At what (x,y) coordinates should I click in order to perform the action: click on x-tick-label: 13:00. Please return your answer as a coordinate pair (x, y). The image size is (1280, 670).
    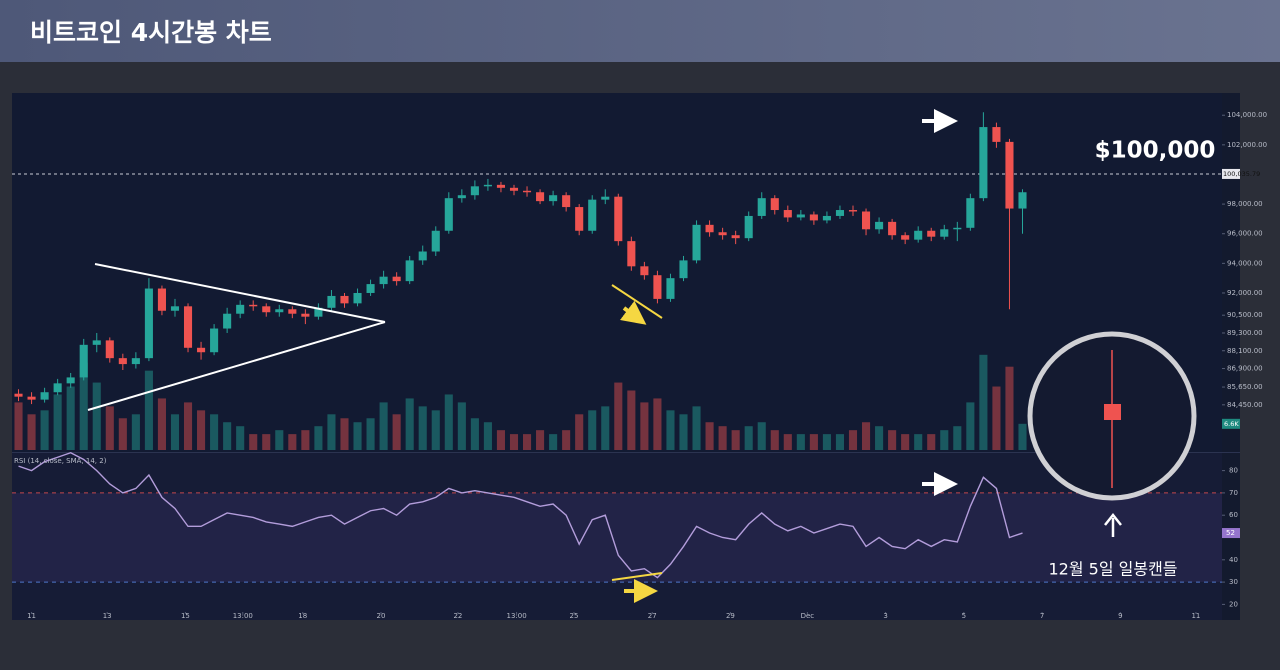
    Looking at the image, I should click on (517, 616).